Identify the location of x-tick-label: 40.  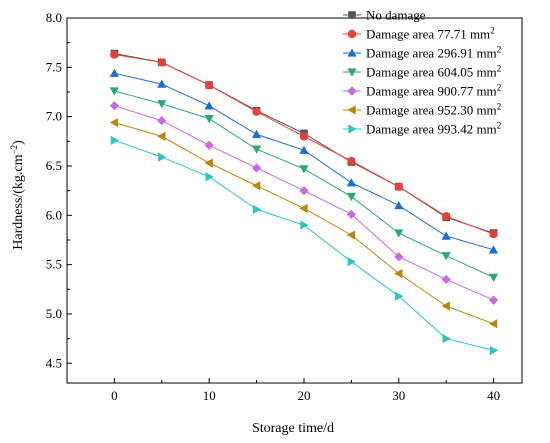
(493, 395).